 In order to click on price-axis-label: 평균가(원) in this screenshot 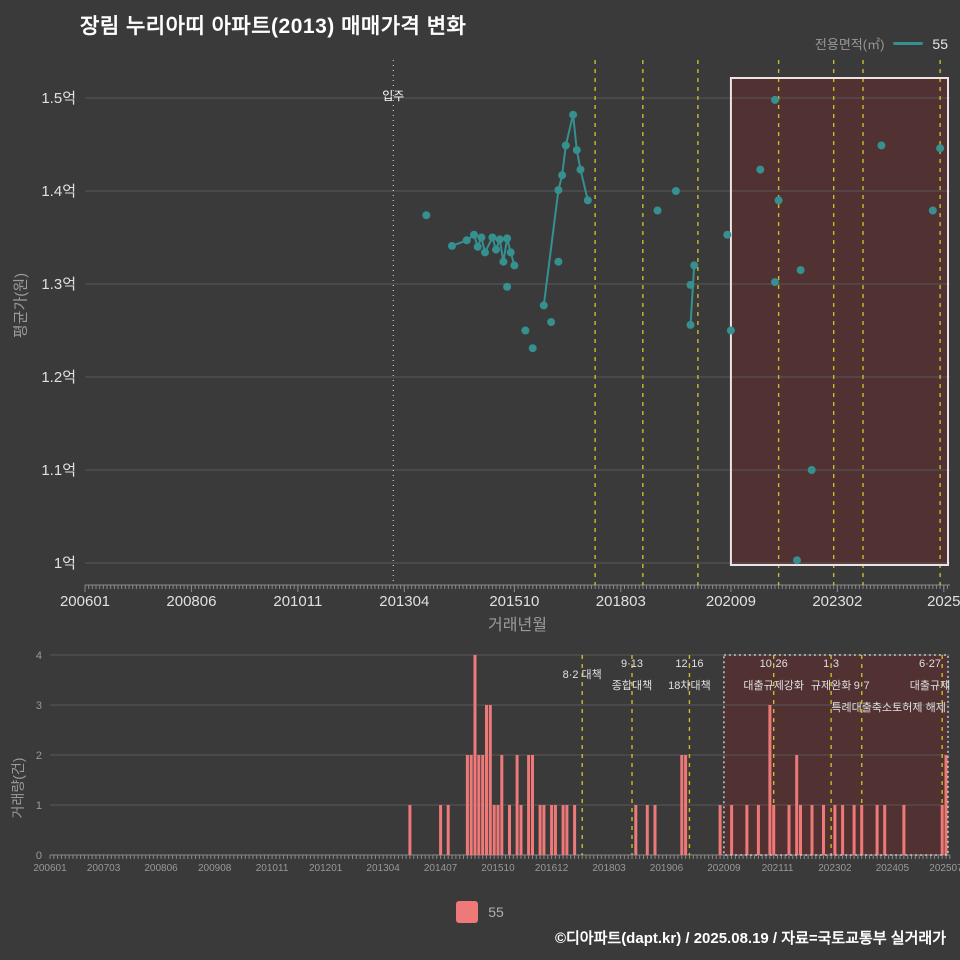, I will do `click(21, 305)`.